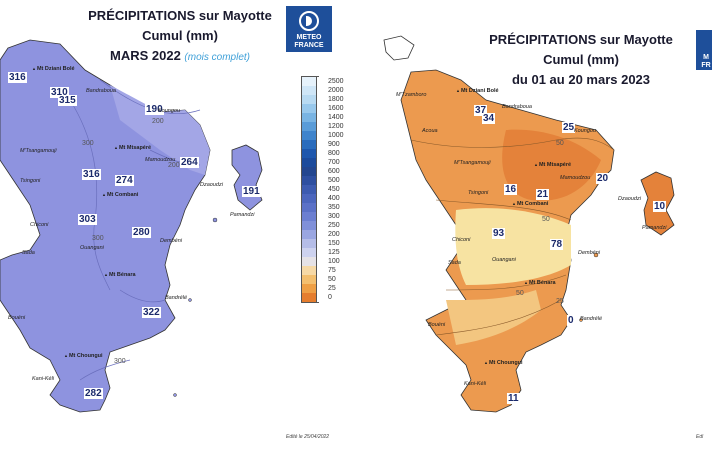  Describe the element at coordinates (336, 135) in the screenshot. I see `legend-label: 1000` at that location.